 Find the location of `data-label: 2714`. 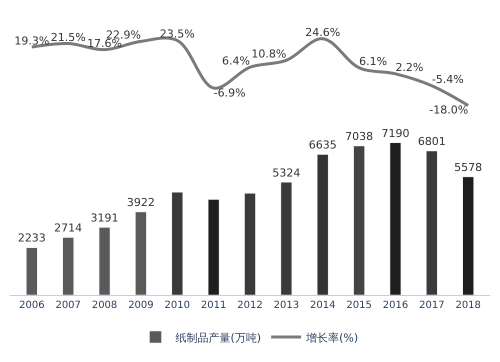

data-label: 2714 is located at coordinates (68, 228).